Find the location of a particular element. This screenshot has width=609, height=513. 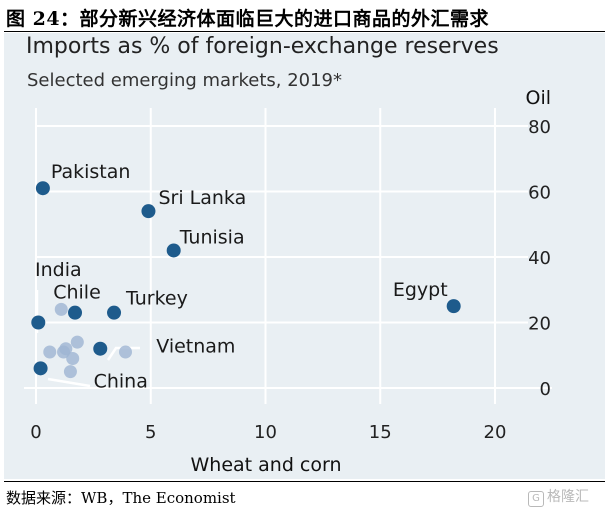

x-tick-label: 0 is located at coordinates (35, 432).